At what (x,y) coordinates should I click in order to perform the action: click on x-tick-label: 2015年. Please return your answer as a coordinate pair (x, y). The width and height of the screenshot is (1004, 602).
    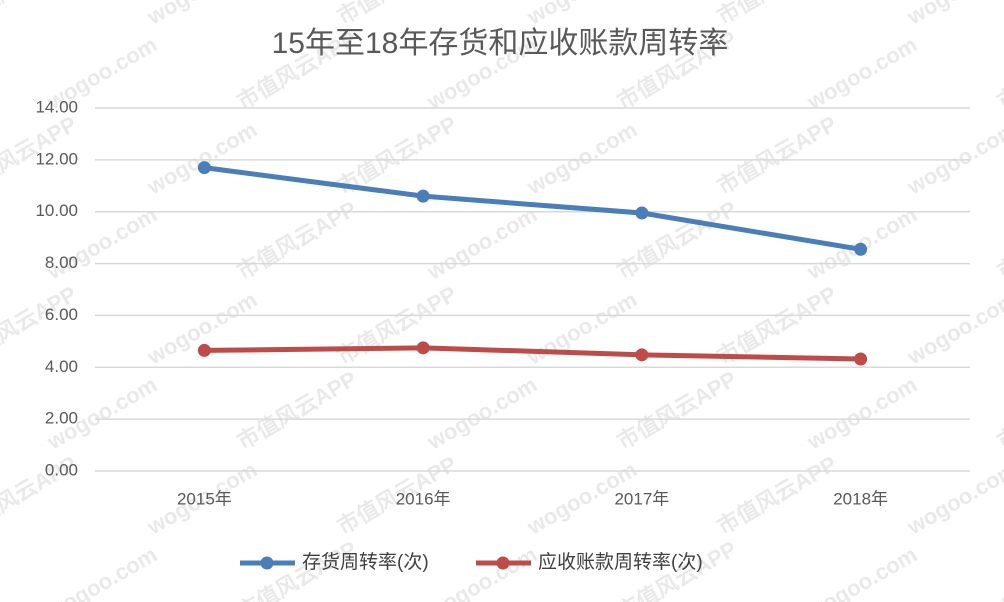
    Looking at the image, I should click on (204, 498).